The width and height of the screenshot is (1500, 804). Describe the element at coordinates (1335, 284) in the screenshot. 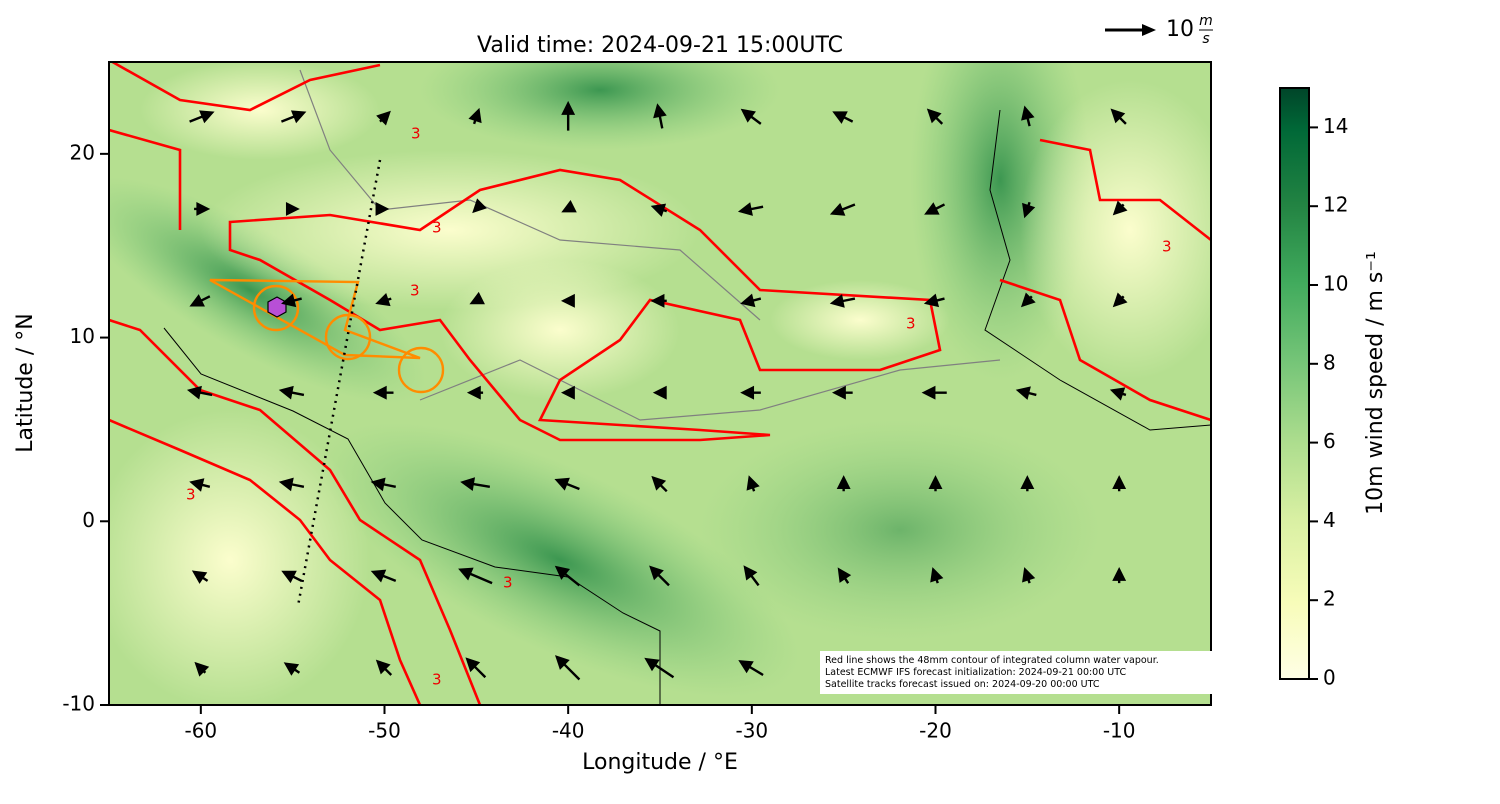

I see `colorbar-tick-label: 10` at that location.